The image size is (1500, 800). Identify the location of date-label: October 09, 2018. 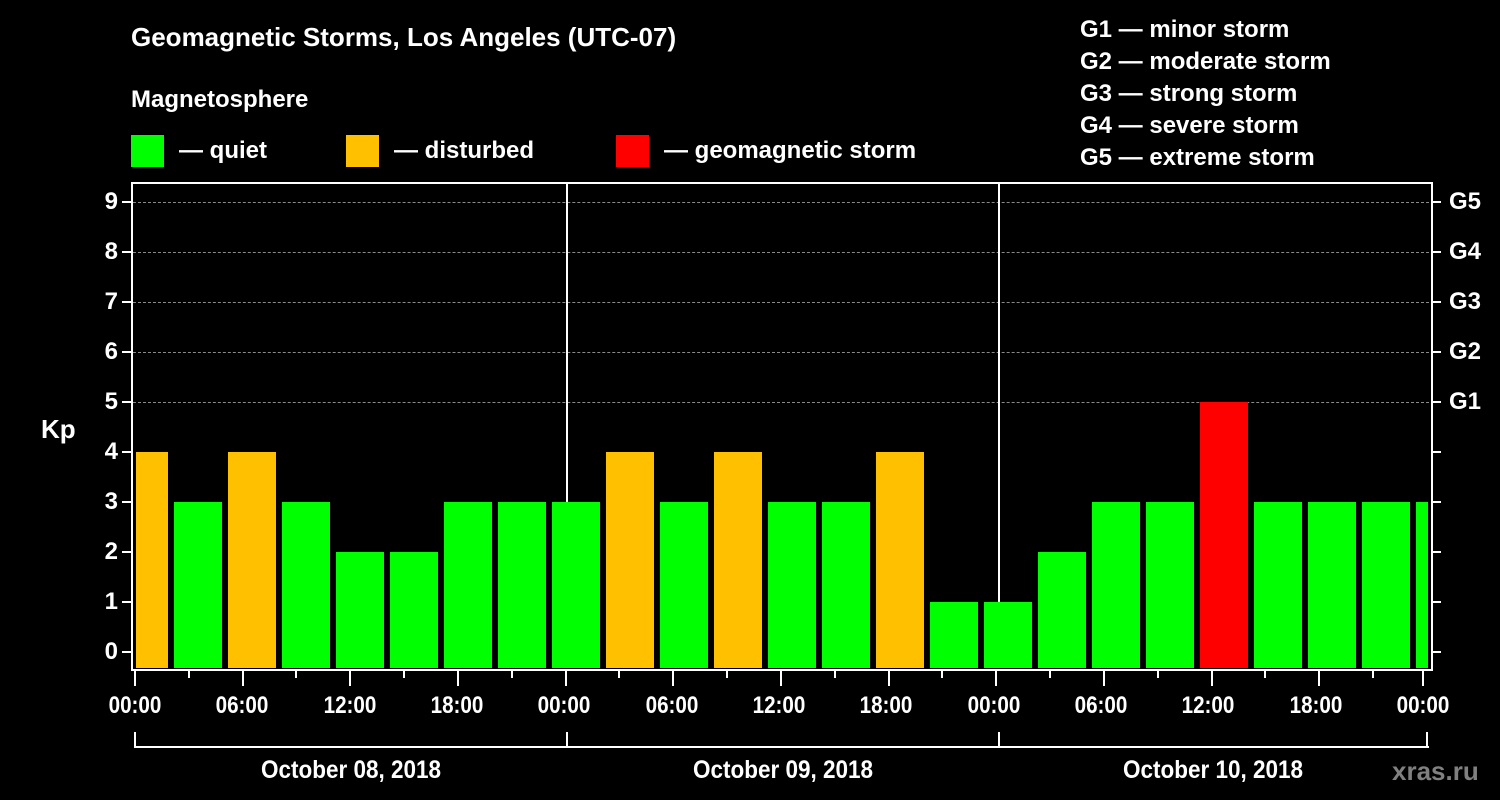
(783, 770).